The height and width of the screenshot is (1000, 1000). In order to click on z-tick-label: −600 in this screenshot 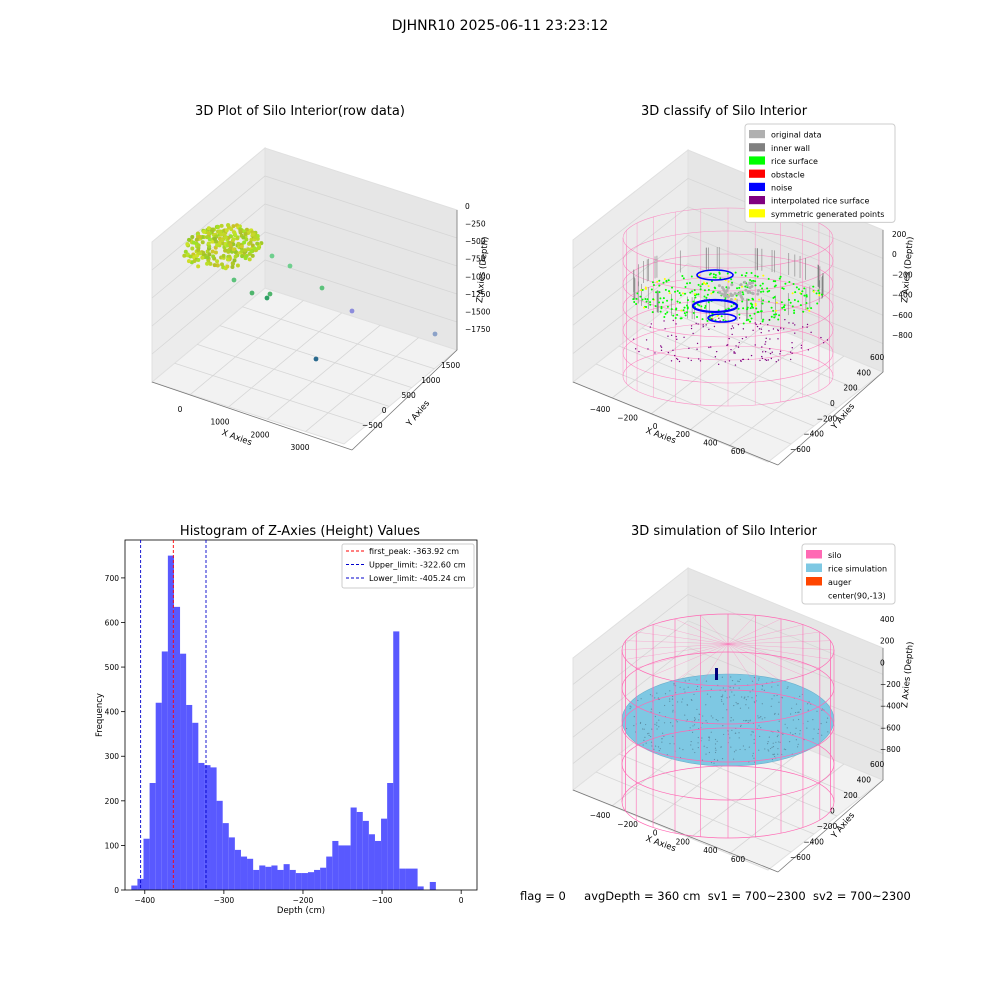, I will do `click(890, 727)`.